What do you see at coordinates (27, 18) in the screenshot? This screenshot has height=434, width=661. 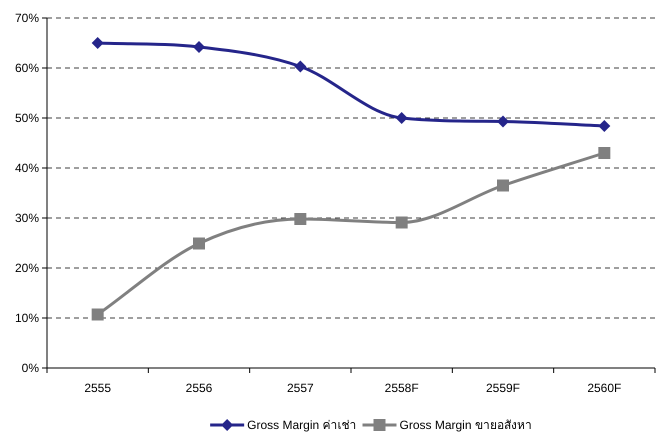 I see `y-tick-label: 70%` at bounding box center [27, 18].